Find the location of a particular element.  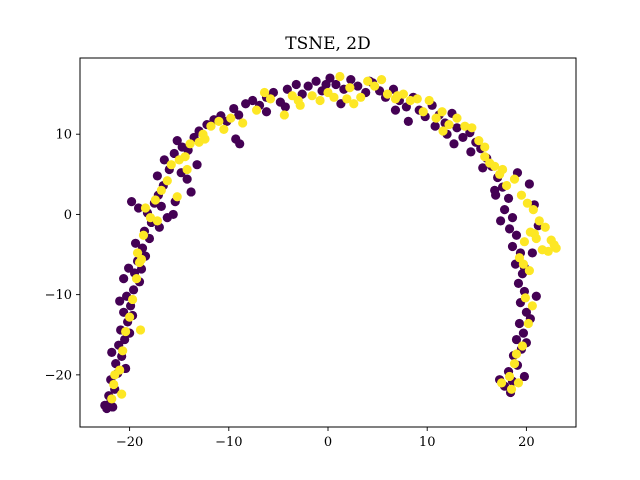

x-tick-label-4: 20 is located at coordinates (526, 442).